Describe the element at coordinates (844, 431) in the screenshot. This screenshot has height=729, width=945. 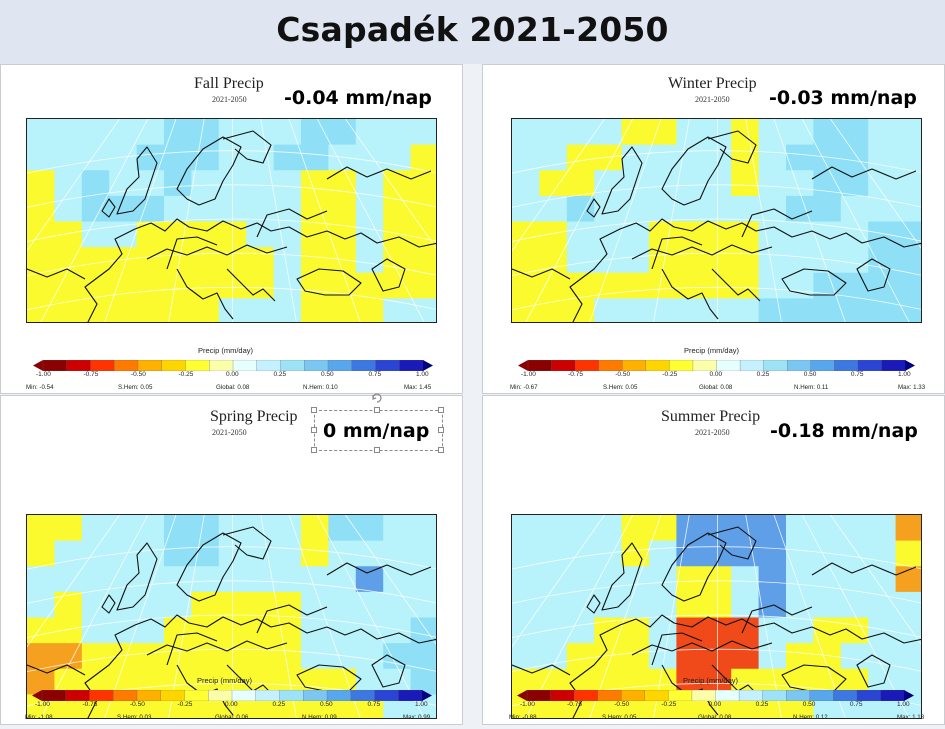
I see `mean-change-label: -0.18 mm/nap` at that location.